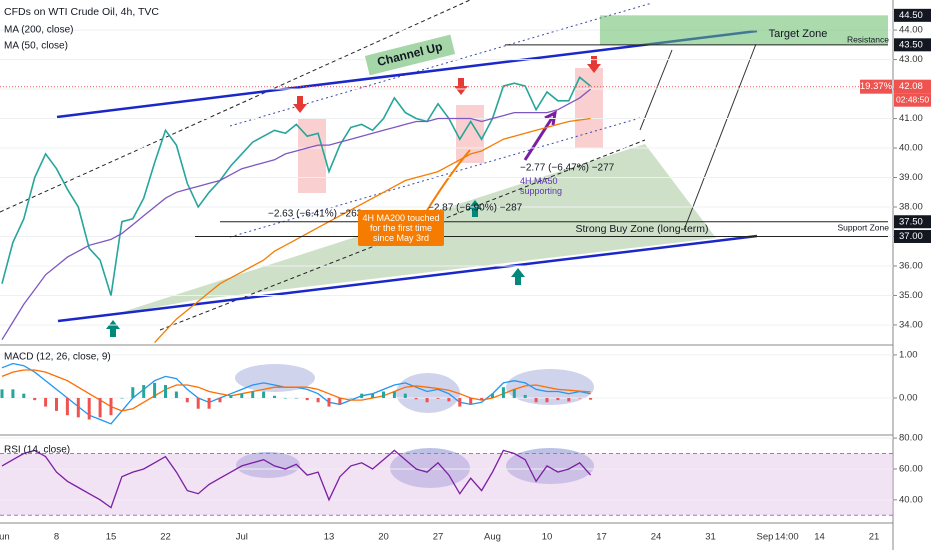  What do you see at coordinates (911, 468) in the screenshot?
I see `y-tick-label: 60.00` at bounding box center [911, 468].